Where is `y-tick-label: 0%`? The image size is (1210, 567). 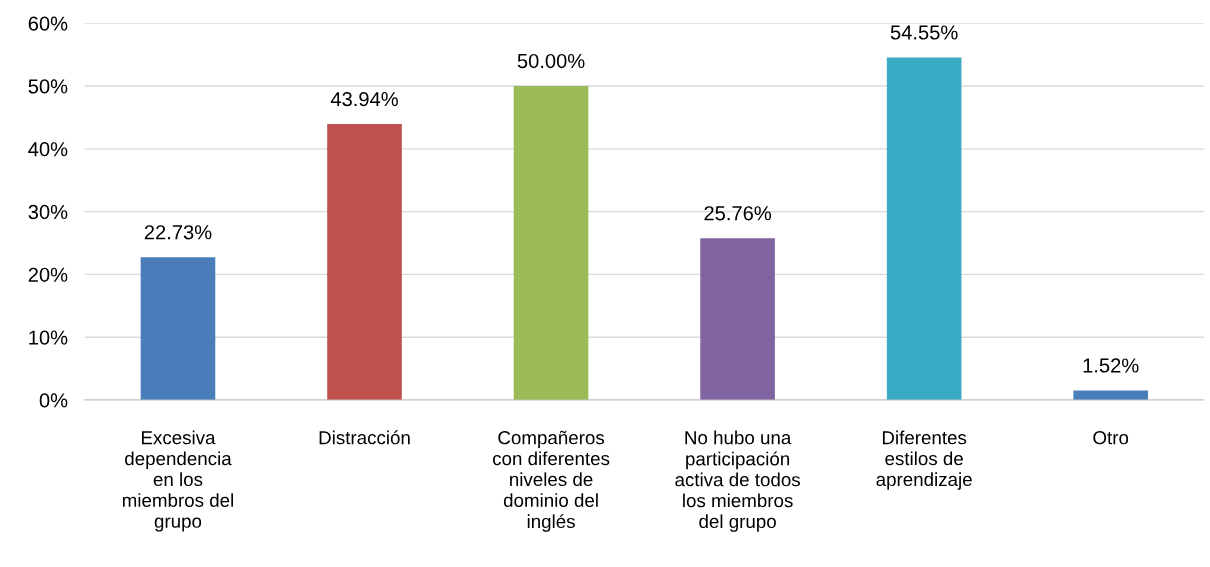 y-tick-label: 0% is located at coordinates (53, 400).